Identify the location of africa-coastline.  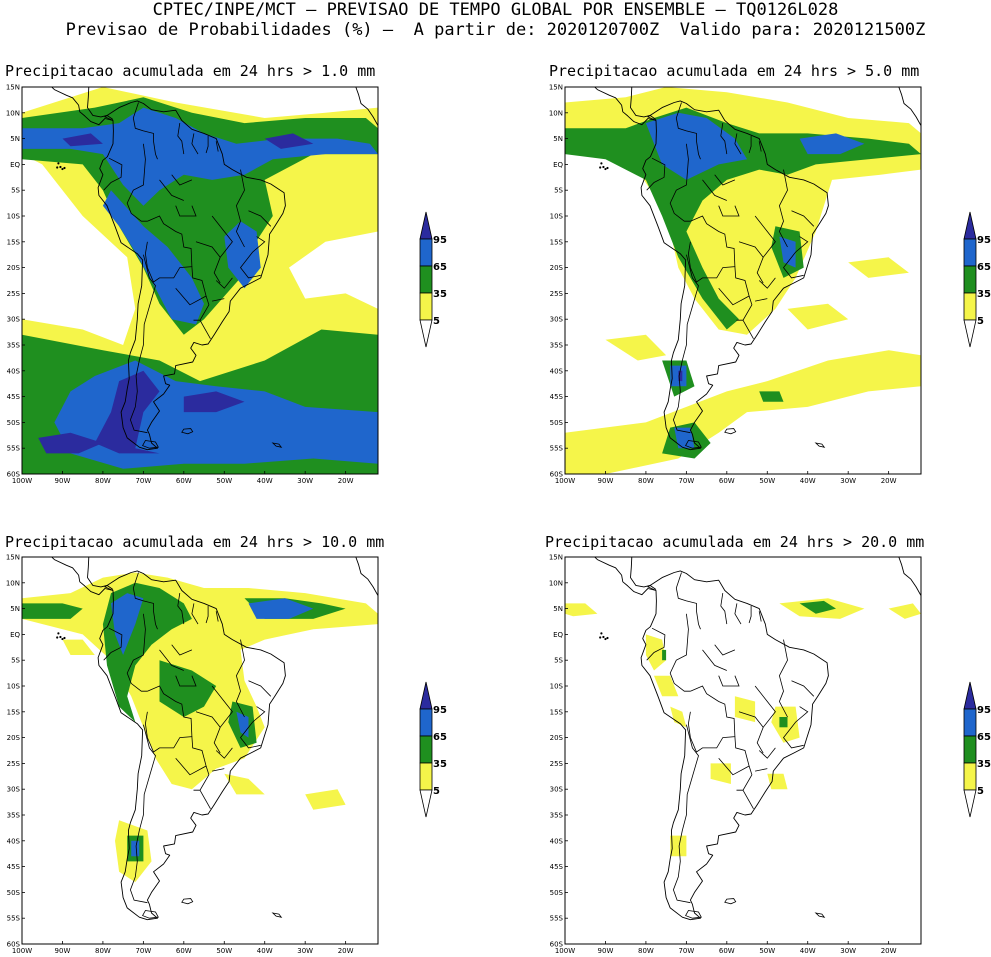
(909, 576).